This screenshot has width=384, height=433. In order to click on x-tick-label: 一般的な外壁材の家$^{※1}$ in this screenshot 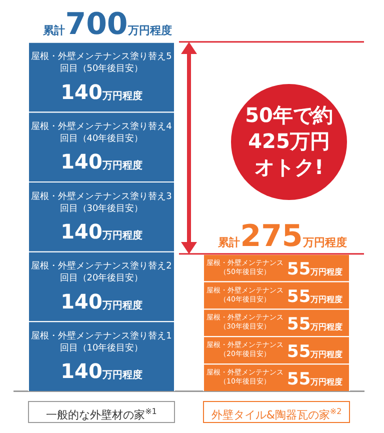, I will do `click(101, 412)`.